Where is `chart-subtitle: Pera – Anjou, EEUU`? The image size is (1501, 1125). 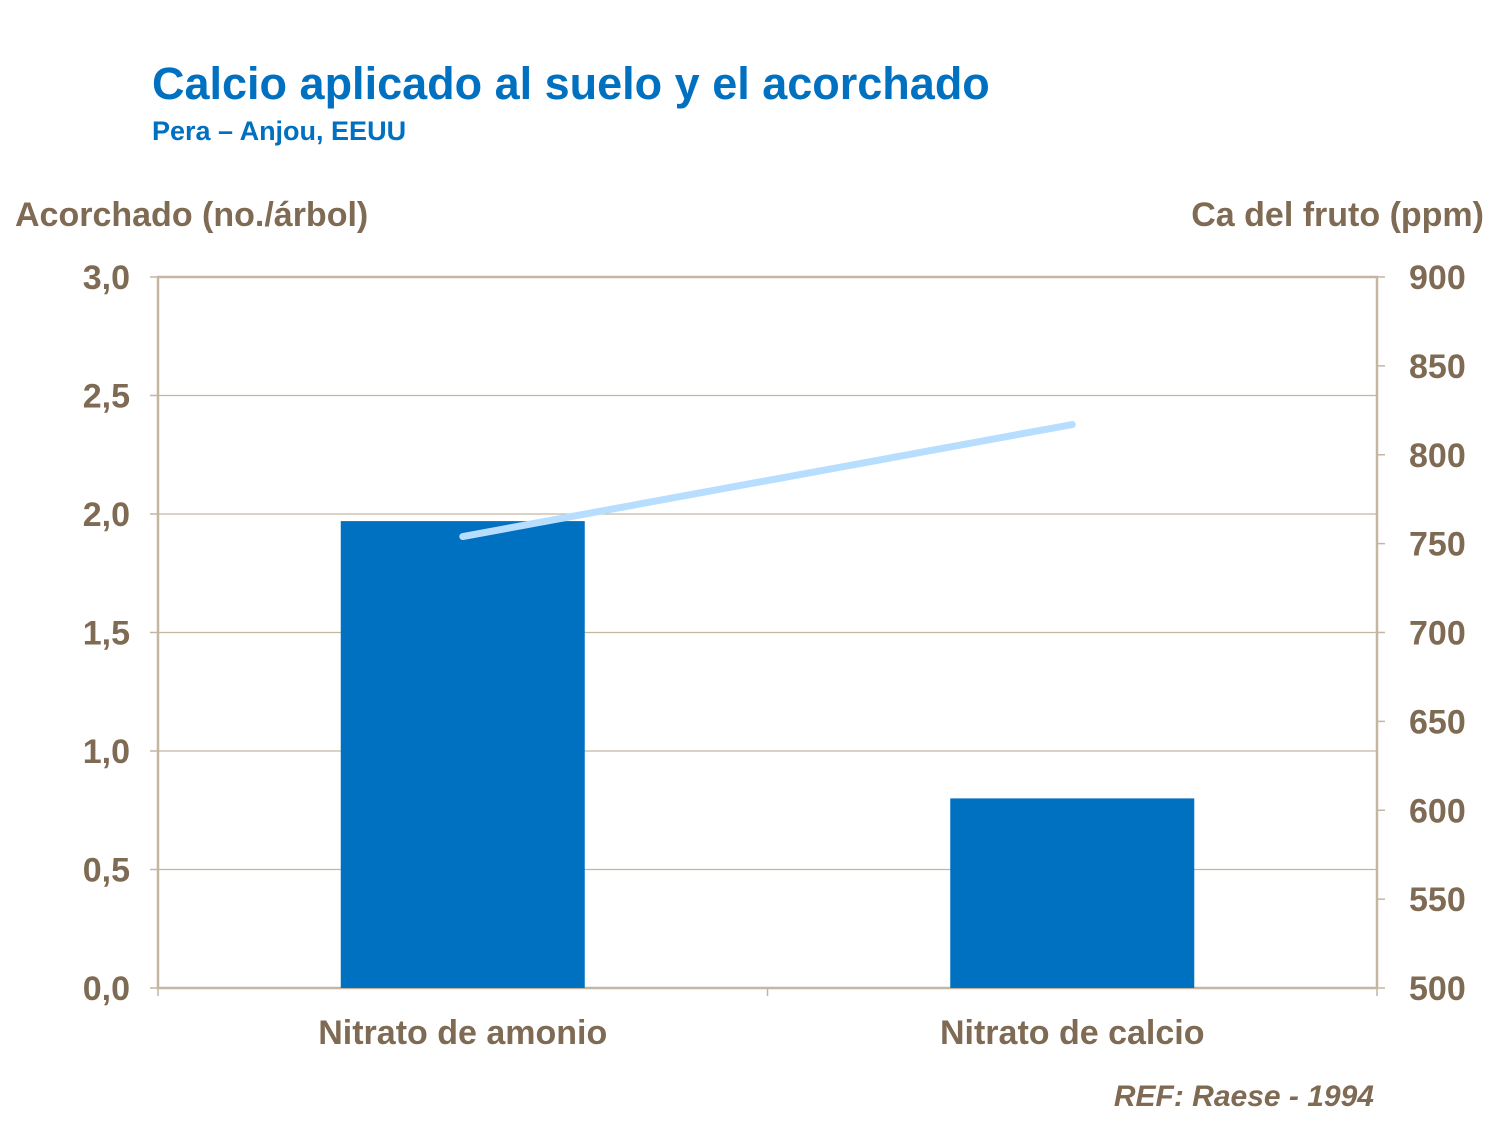 chart-subtitle: Pera – Anjou, EEUU is located at coordinates (279, 131).